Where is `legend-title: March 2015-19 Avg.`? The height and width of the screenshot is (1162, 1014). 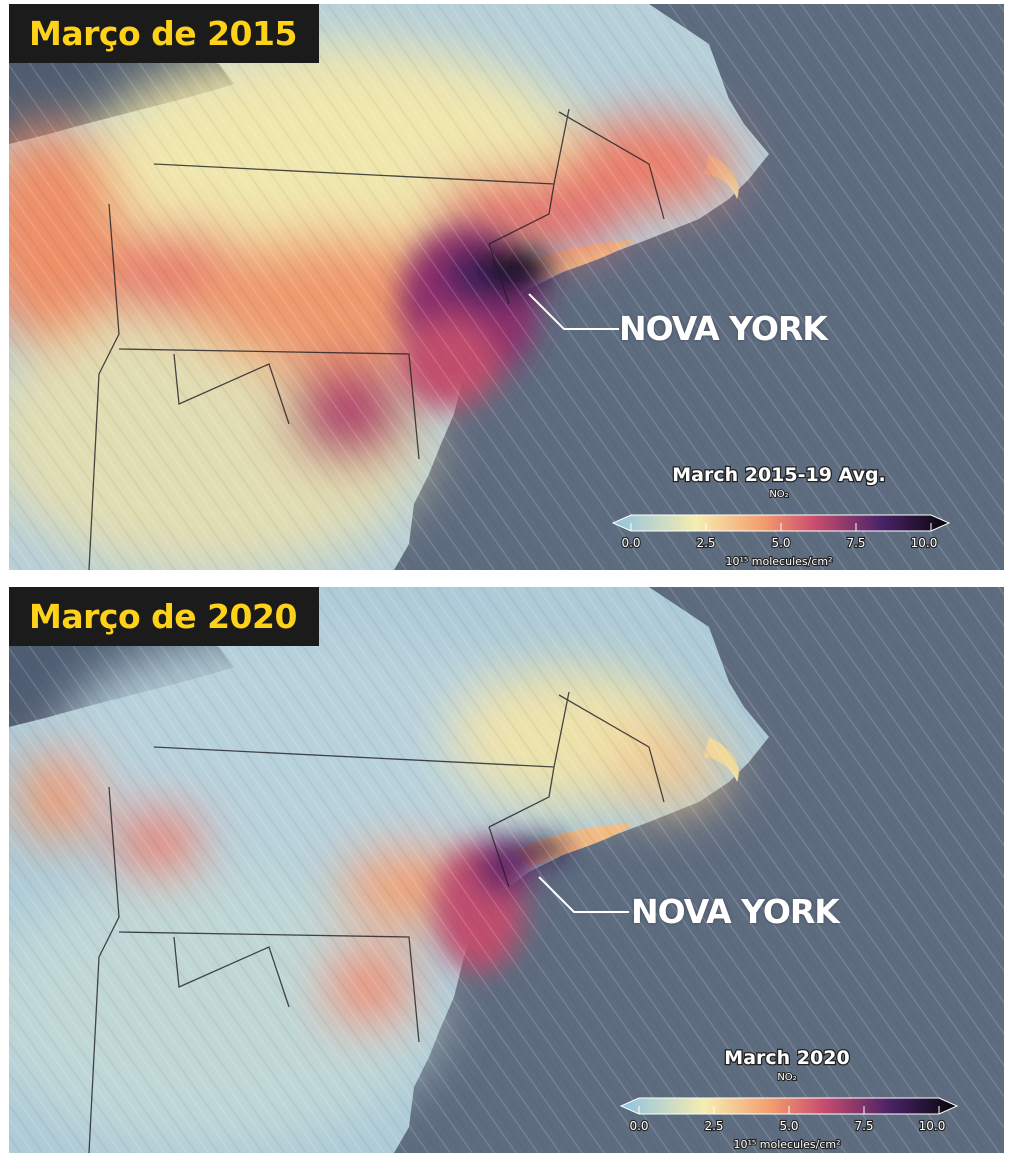
legend-title: March 2015-19 Avg. is located at coordinates (779, 475).